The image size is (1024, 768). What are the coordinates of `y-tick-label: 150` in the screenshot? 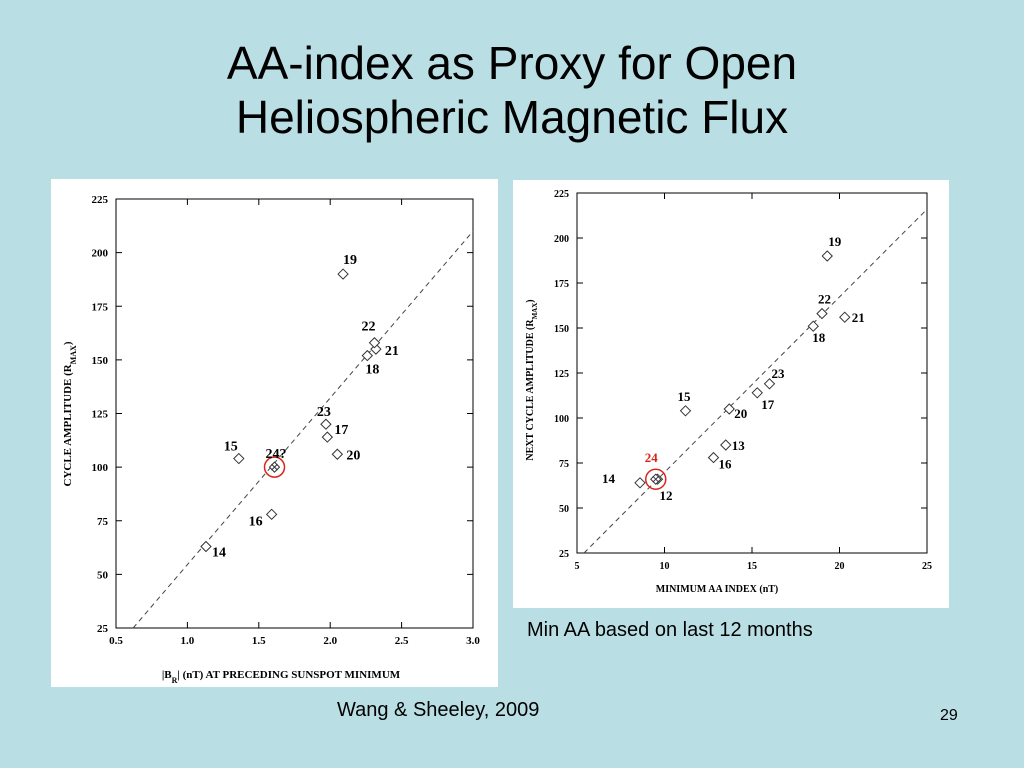 It's located at (561, 329).